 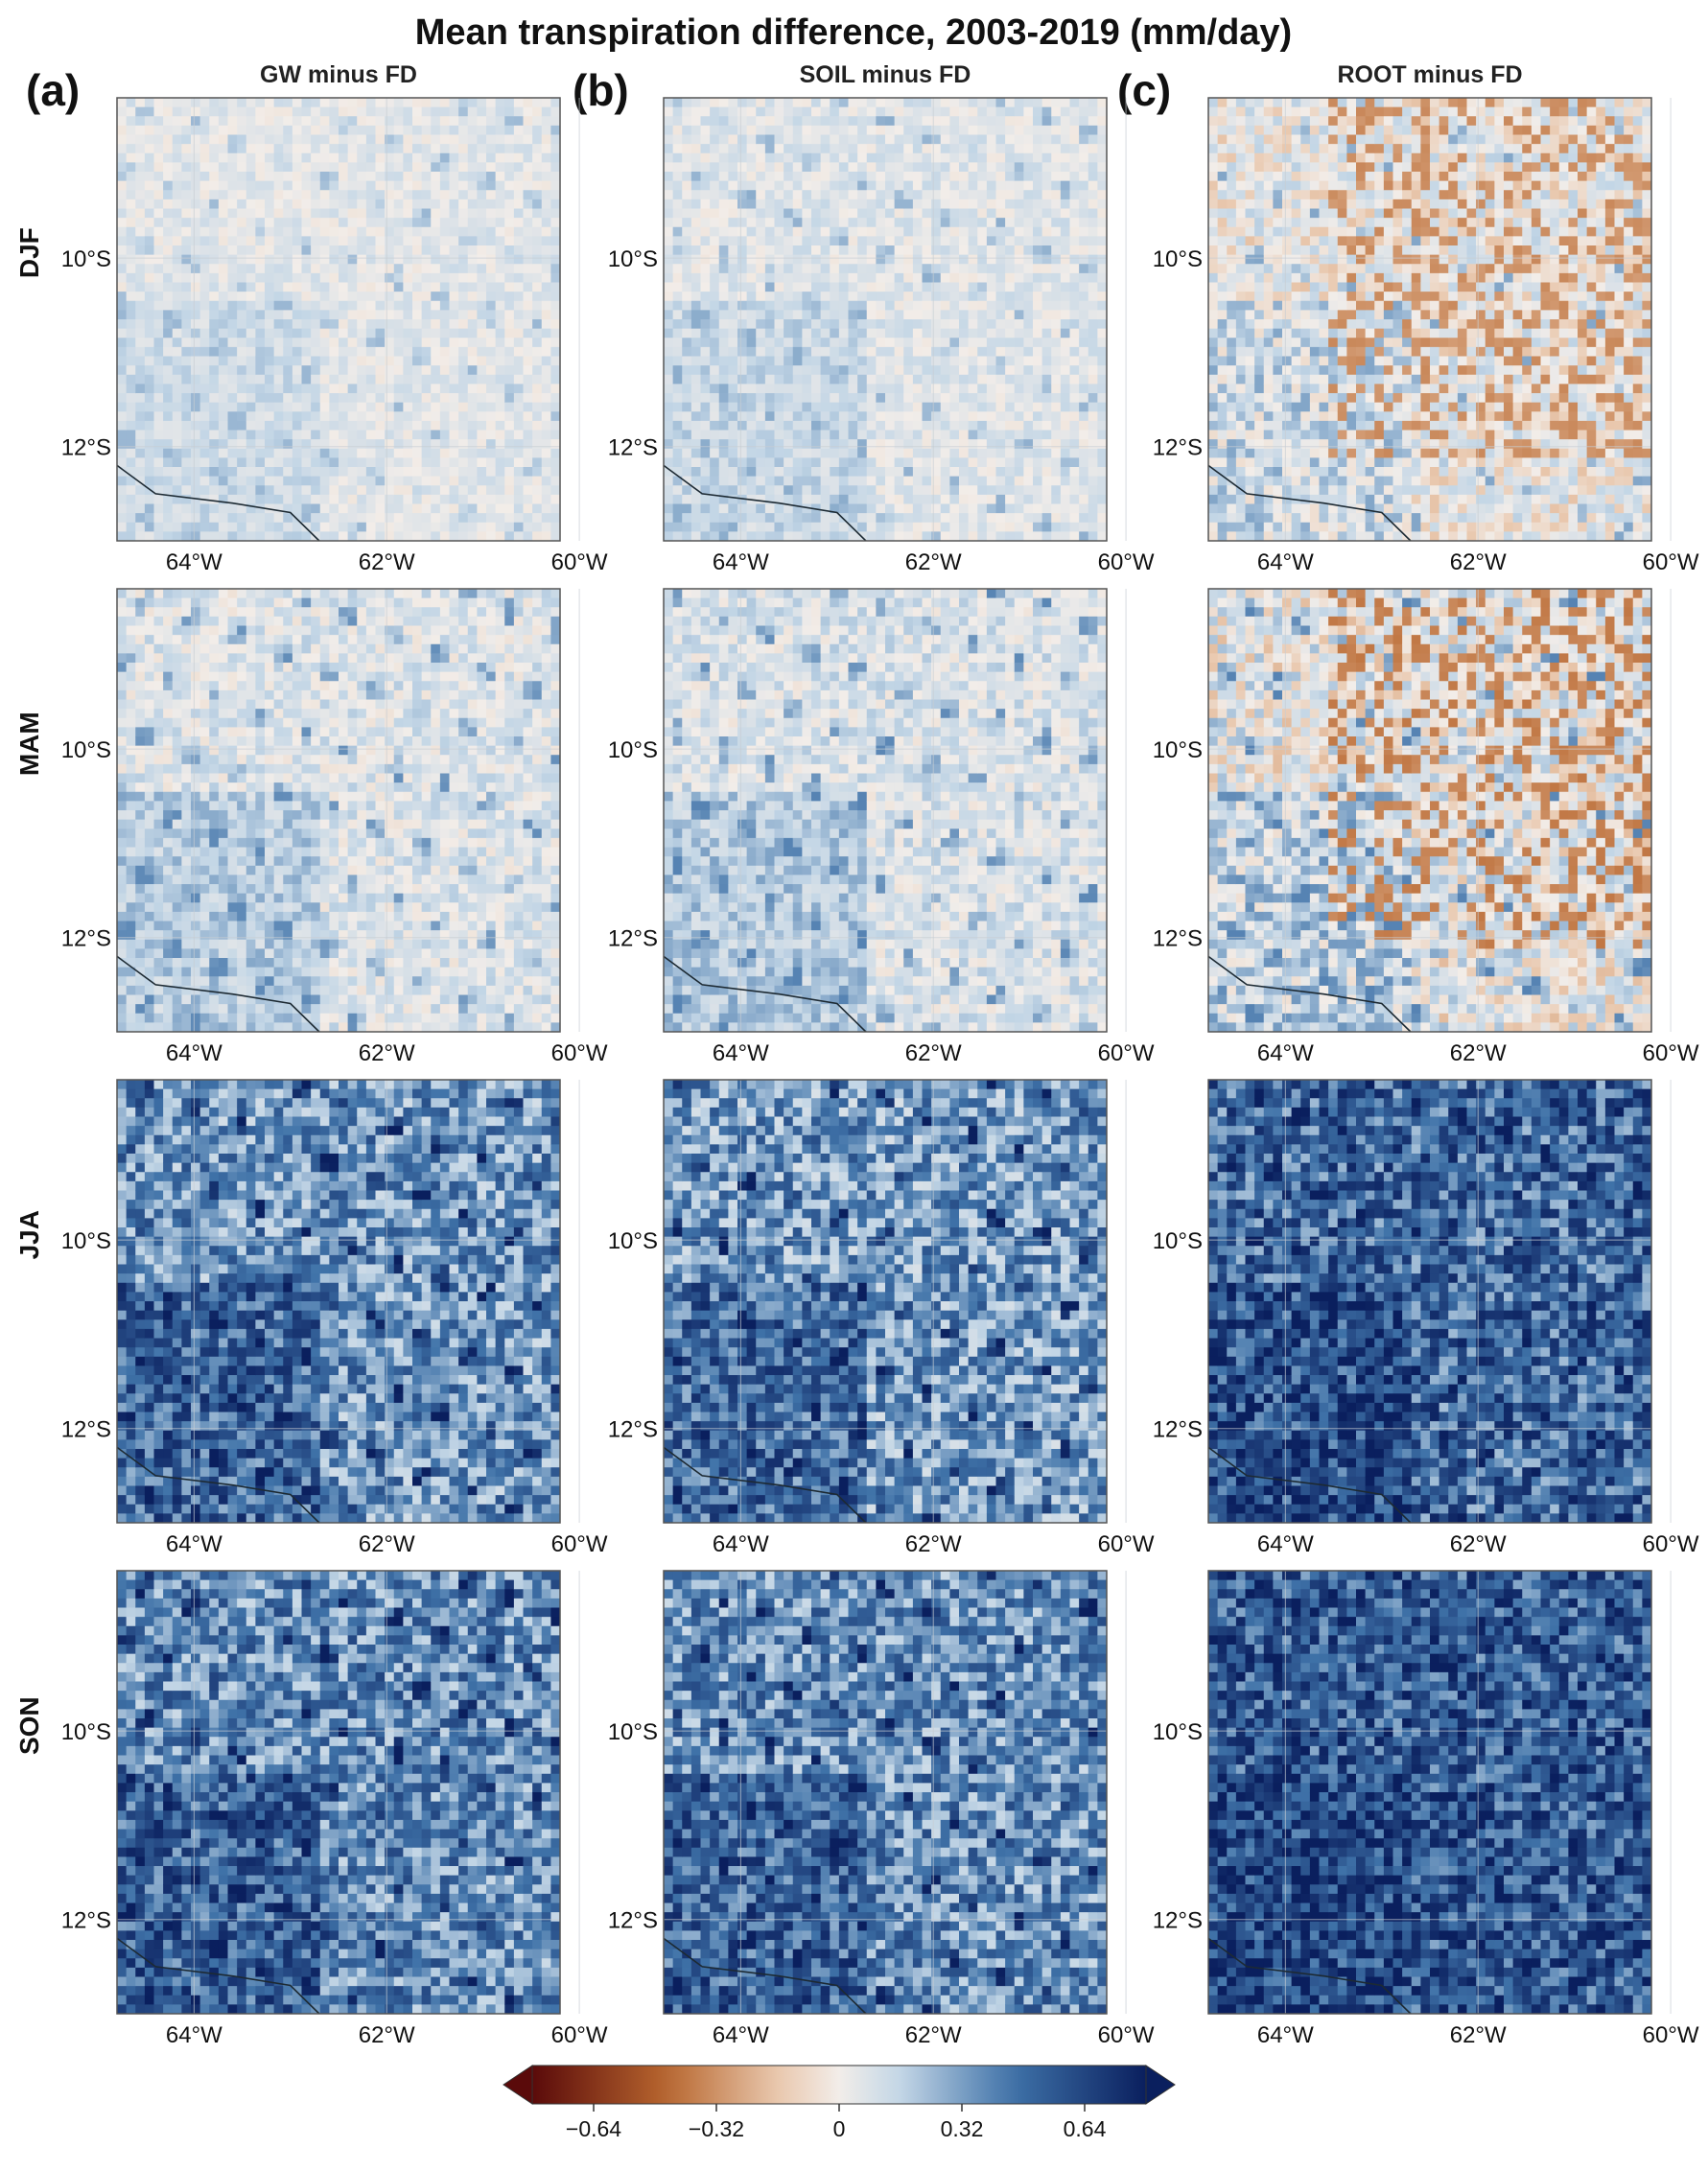 What do you see at coordinates (1161, 2085) in the screenshot?
I see `colorbar-extend-high` at bounding box center [1161, 2085].